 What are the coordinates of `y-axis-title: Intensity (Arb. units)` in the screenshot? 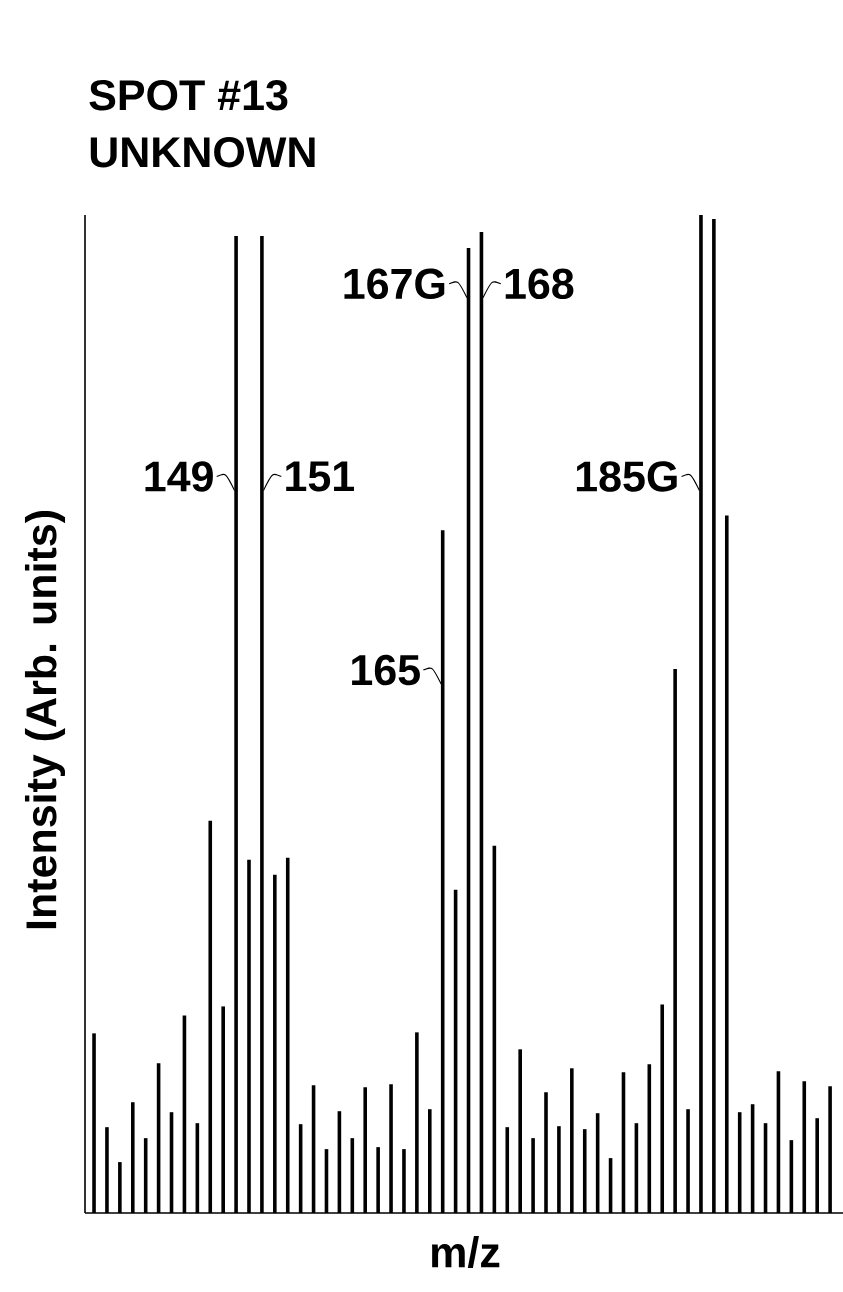 It's located at (45, 720).